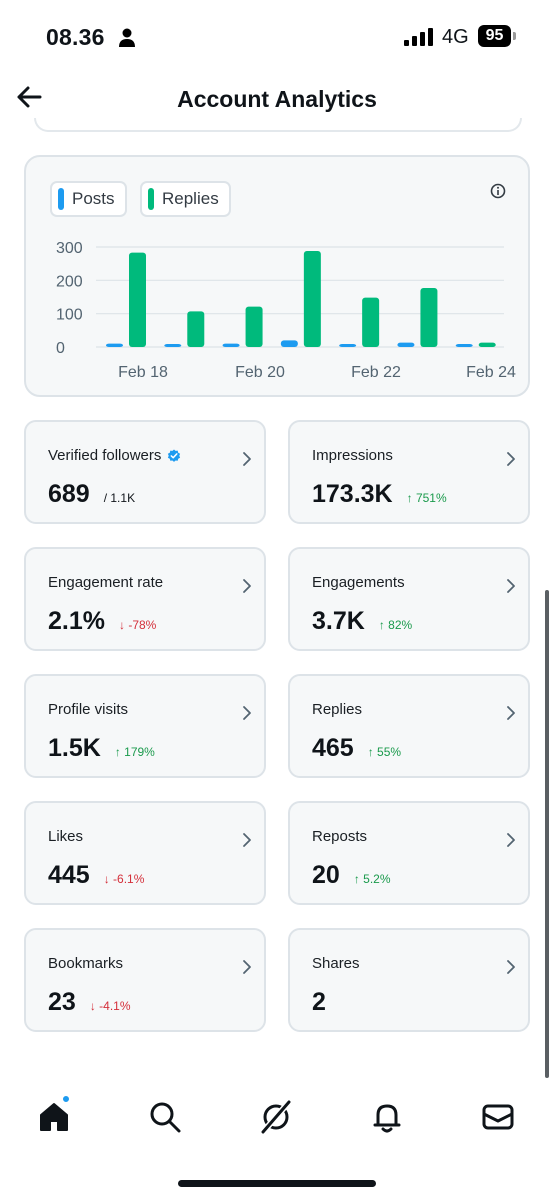 This screenshot has height=1200, width=554. I want to click on stat-change: ↑ 751%, so click(426, 498).